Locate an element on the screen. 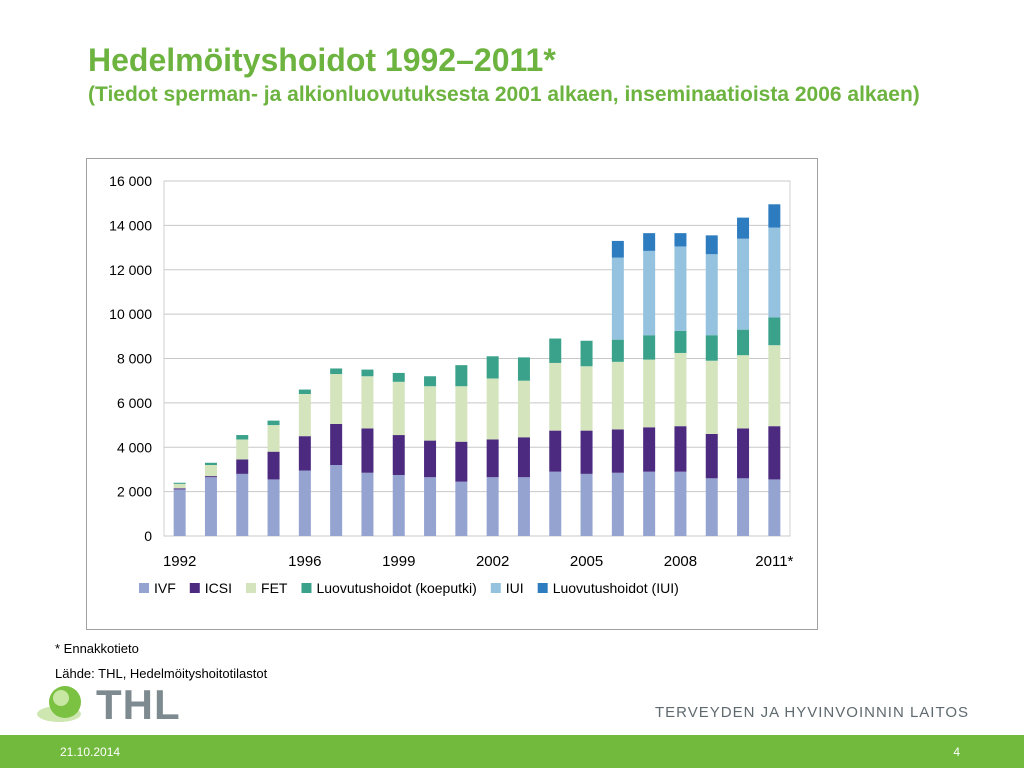  y-tick-label: 0 is located at coordinates (148, 536).